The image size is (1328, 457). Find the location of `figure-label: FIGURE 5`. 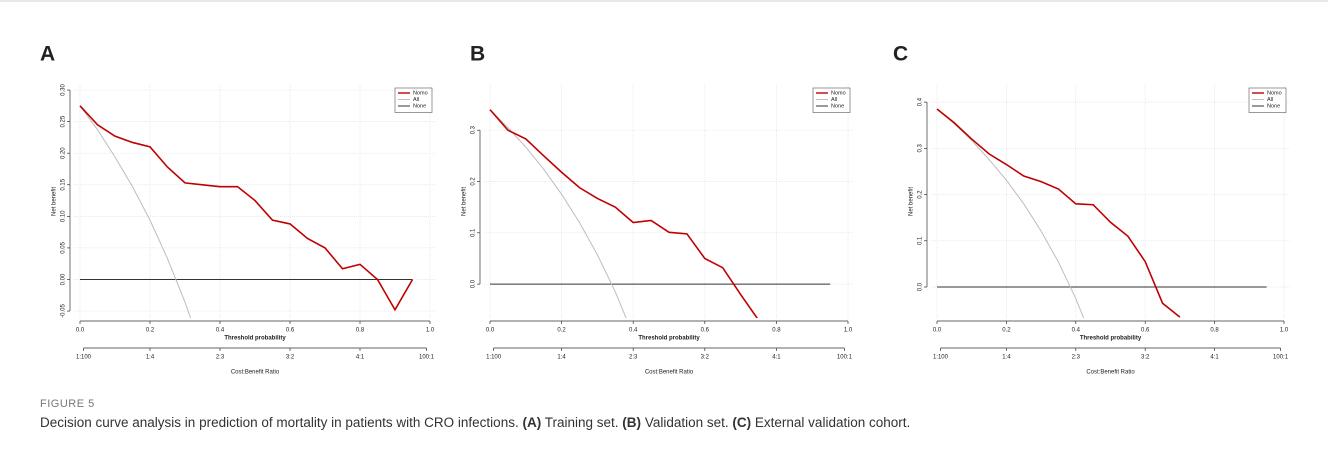

figure-label: FIGURE 5 is located at coordinates (67, 404).